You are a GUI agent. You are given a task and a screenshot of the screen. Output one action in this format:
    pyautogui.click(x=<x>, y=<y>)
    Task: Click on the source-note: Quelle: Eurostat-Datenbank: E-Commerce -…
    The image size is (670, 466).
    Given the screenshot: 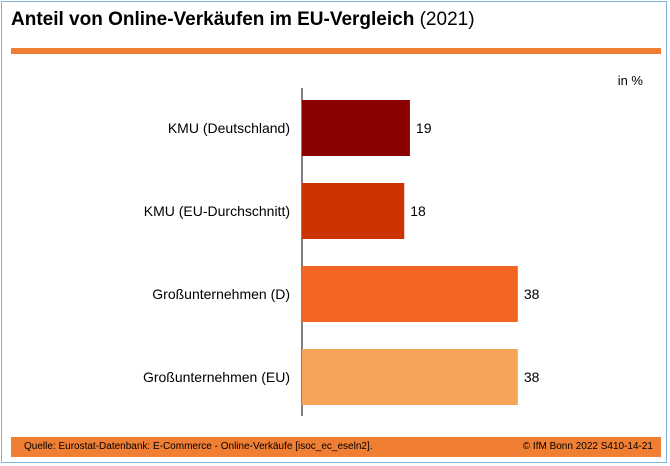 What is the action you would take?
    pyautogui.click(x=198, y=446)
    